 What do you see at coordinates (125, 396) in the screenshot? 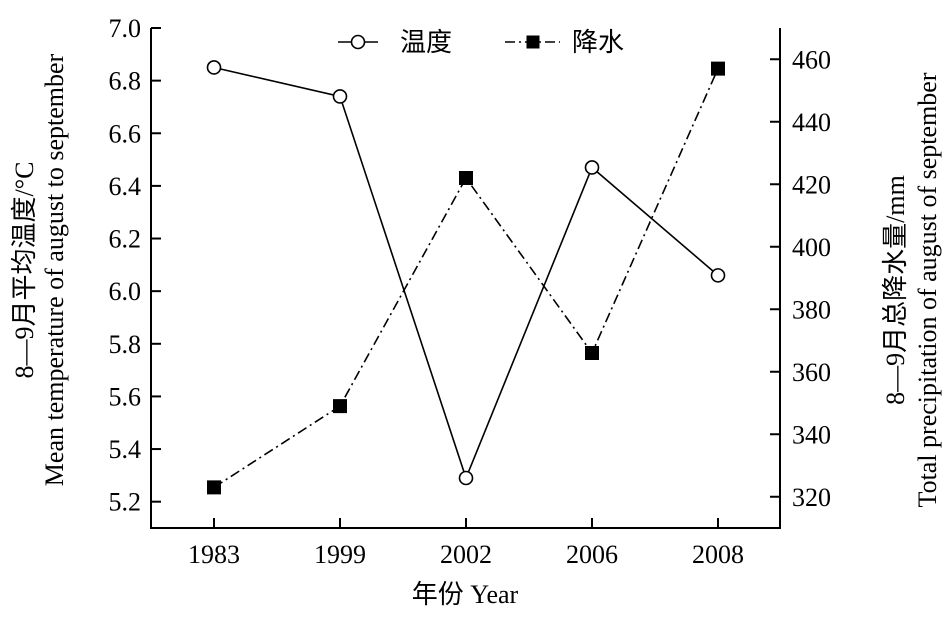
I see `left-y-tick-label: 5.6` at bounding box center [125, 396].